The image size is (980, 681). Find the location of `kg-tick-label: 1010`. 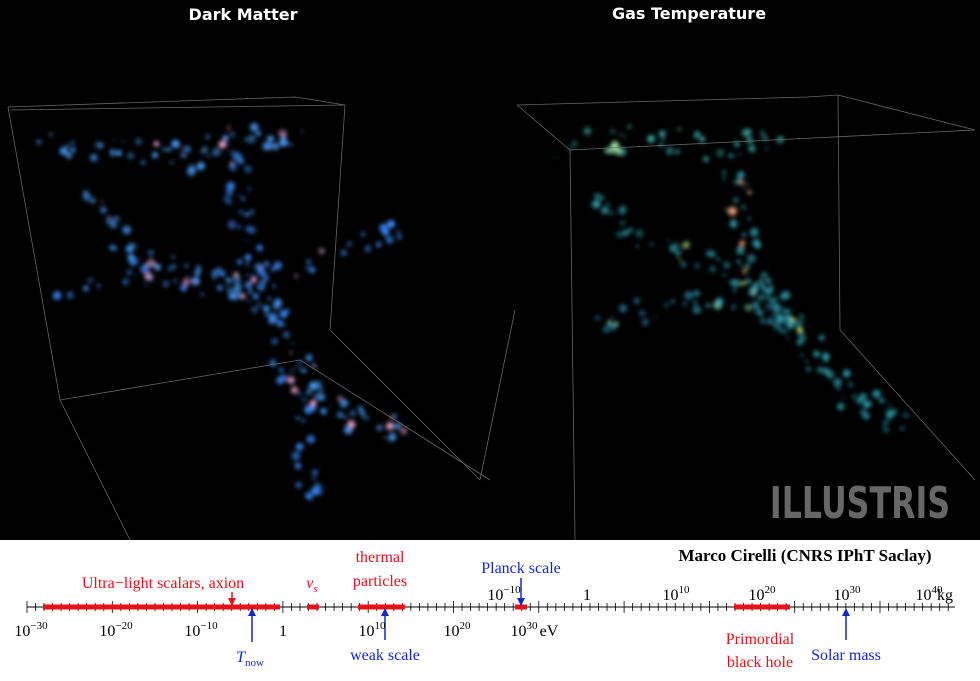

kg-tick-label: 1010 is located at coordinates (677, 594).